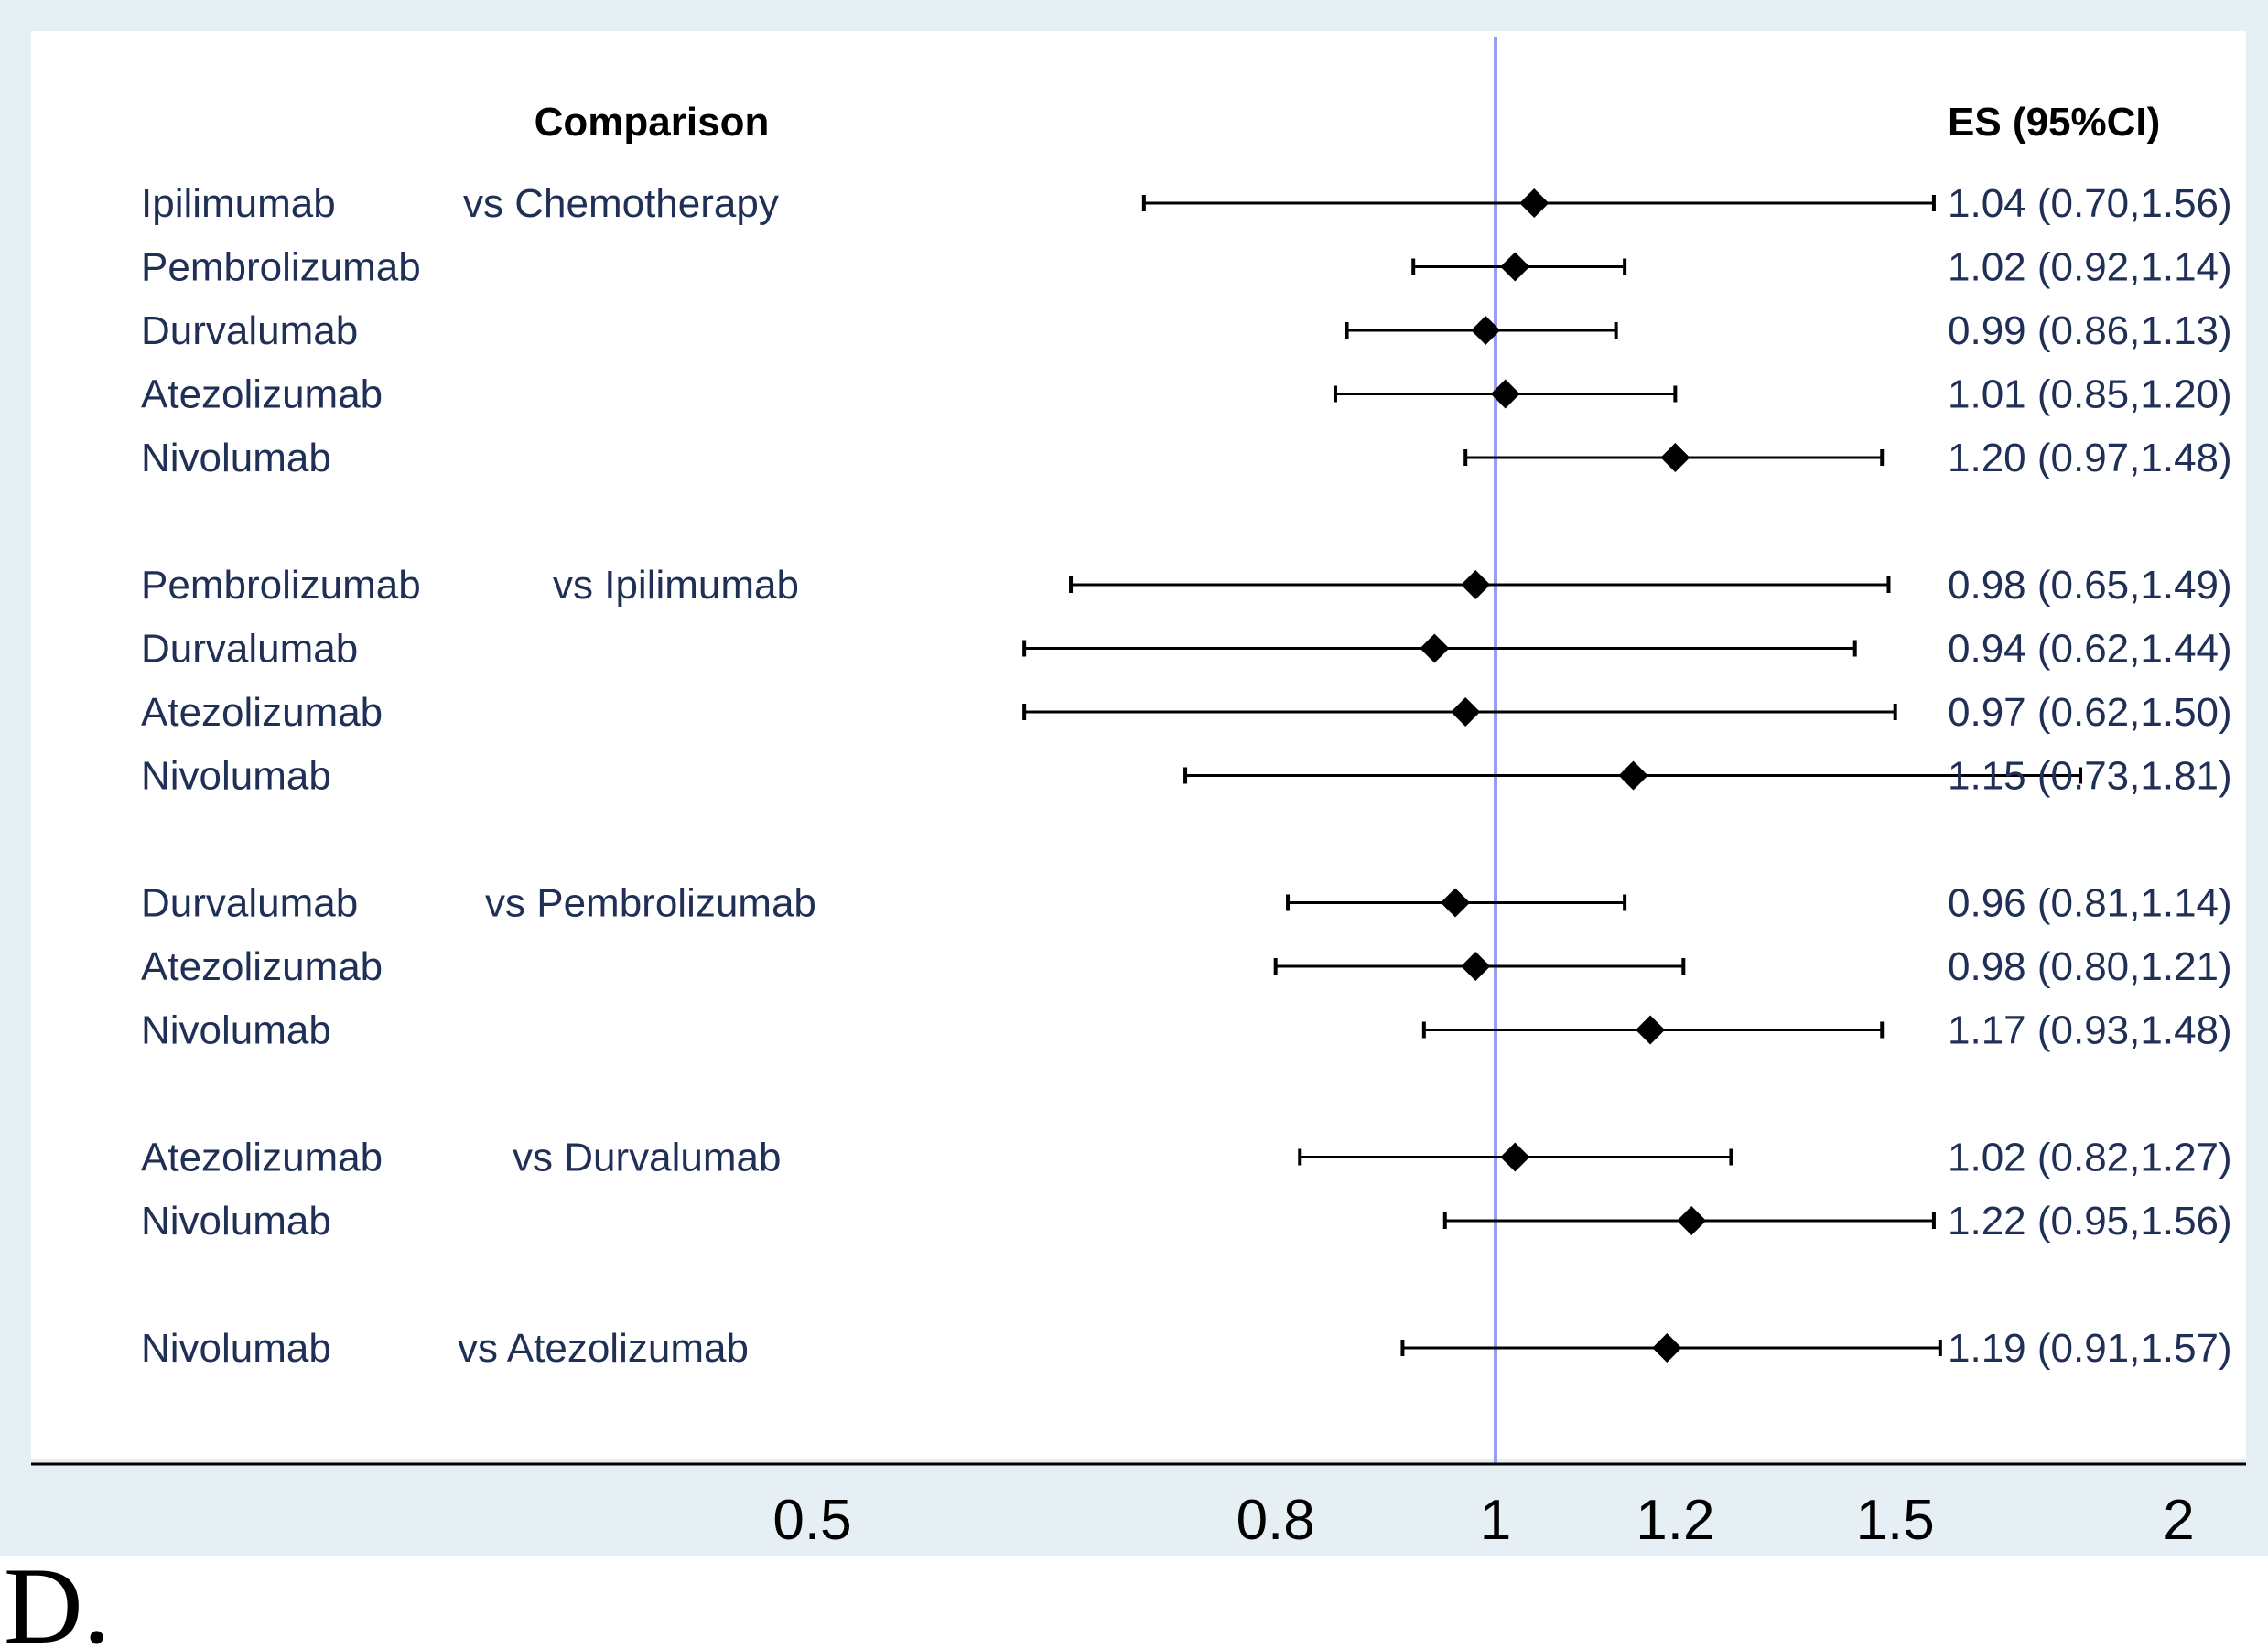 This screenshot has width=2268, height=1648. I want to click on row-es-label: 0.98 (0.65,1.49), so click(2090, 585).